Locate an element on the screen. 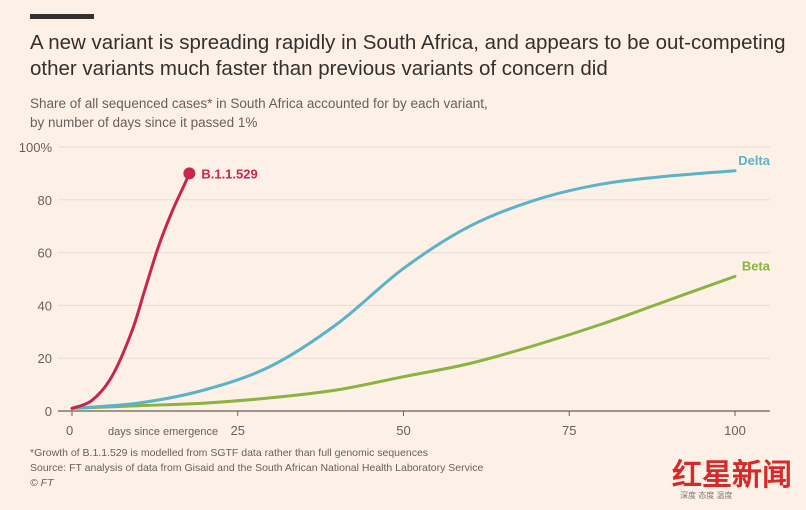  y-tick-label: 0 is located at coordinates (48, 411).